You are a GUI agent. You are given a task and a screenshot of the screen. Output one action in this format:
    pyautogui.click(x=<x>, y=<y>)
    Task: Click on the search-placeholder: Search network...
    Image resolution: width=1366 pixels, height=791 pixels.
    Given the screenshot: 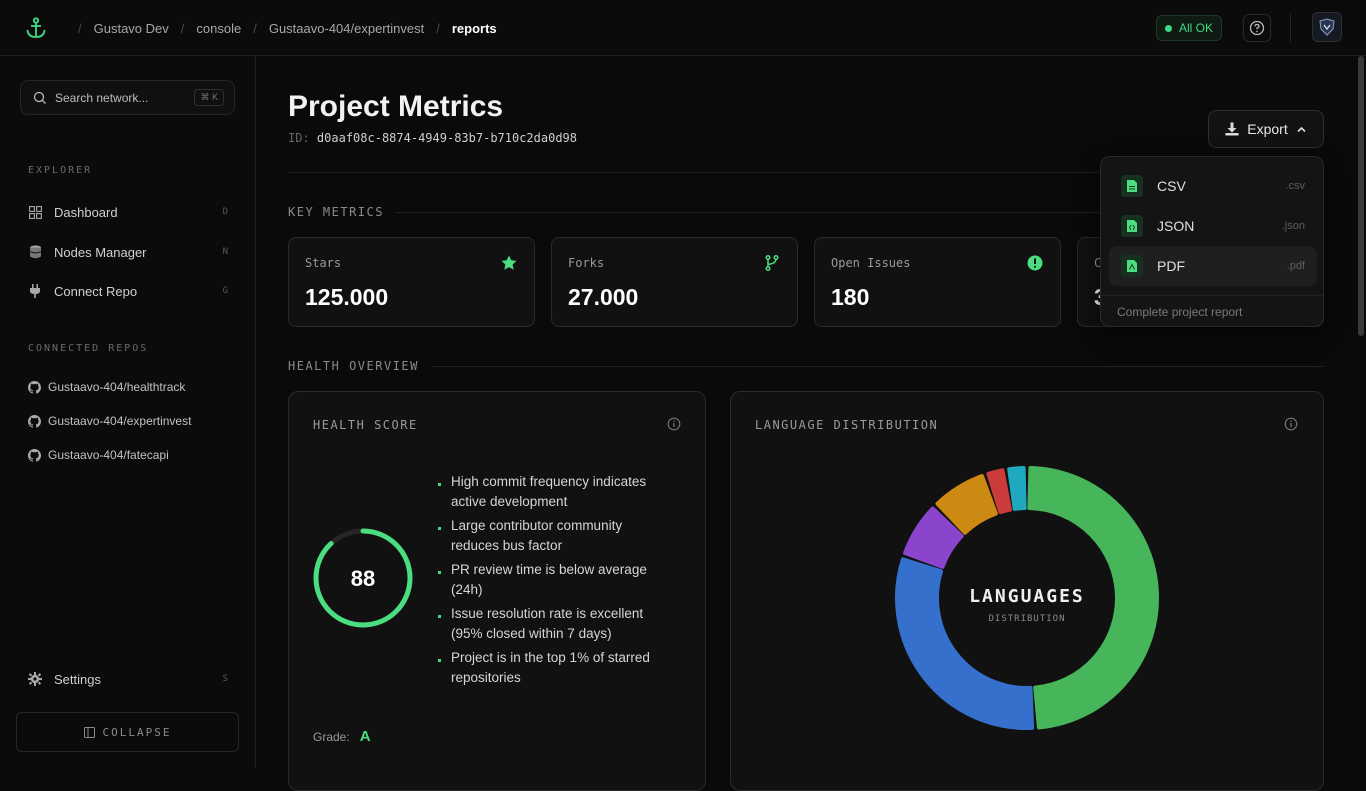 What is the action you would take?
    pyautogui.click(x=102, y=97)
    